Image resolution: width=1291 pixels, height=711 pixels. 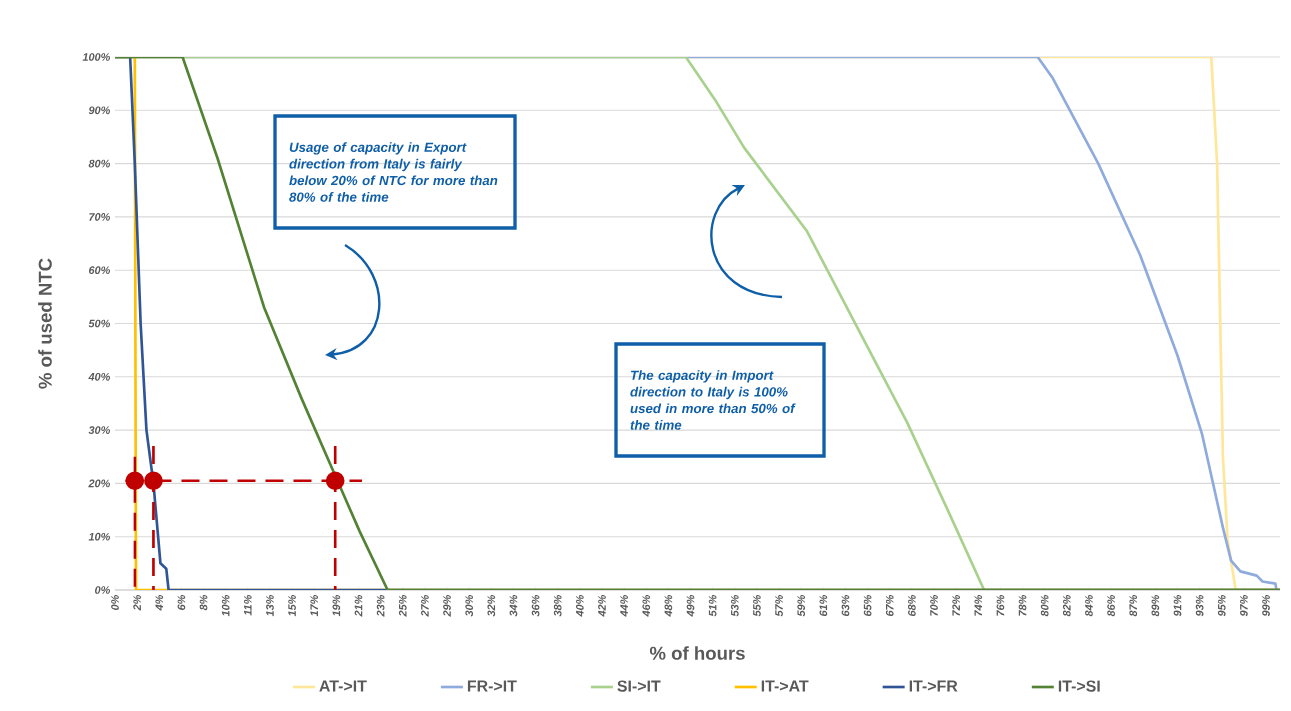 I want to click on x-tick-label: 48%, so click(x=668, y=606).